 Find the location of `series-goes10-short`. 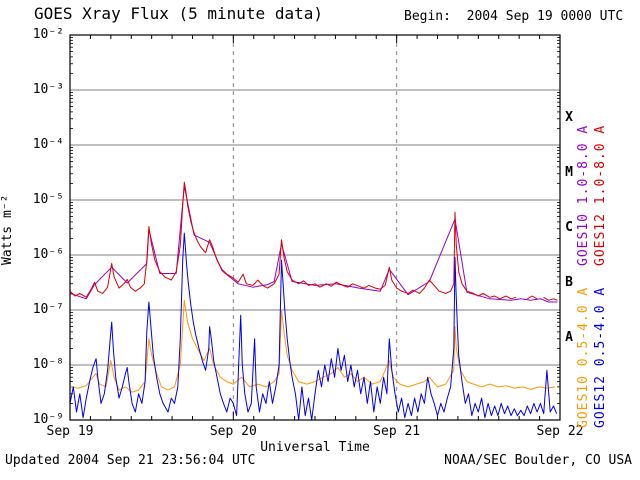

series-goes10-short is located at coordinates (312, 346).